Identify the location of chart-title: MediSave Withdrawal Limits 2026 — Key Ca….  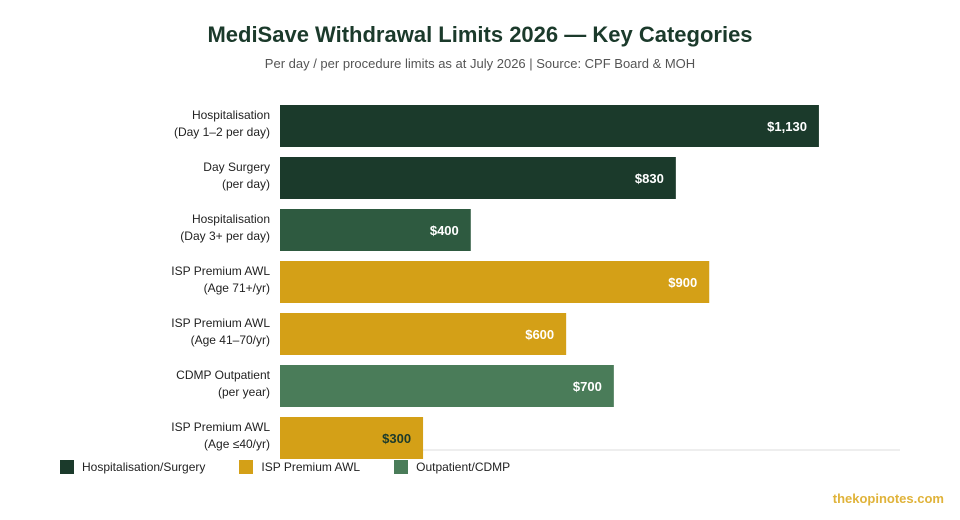
(480, 34).